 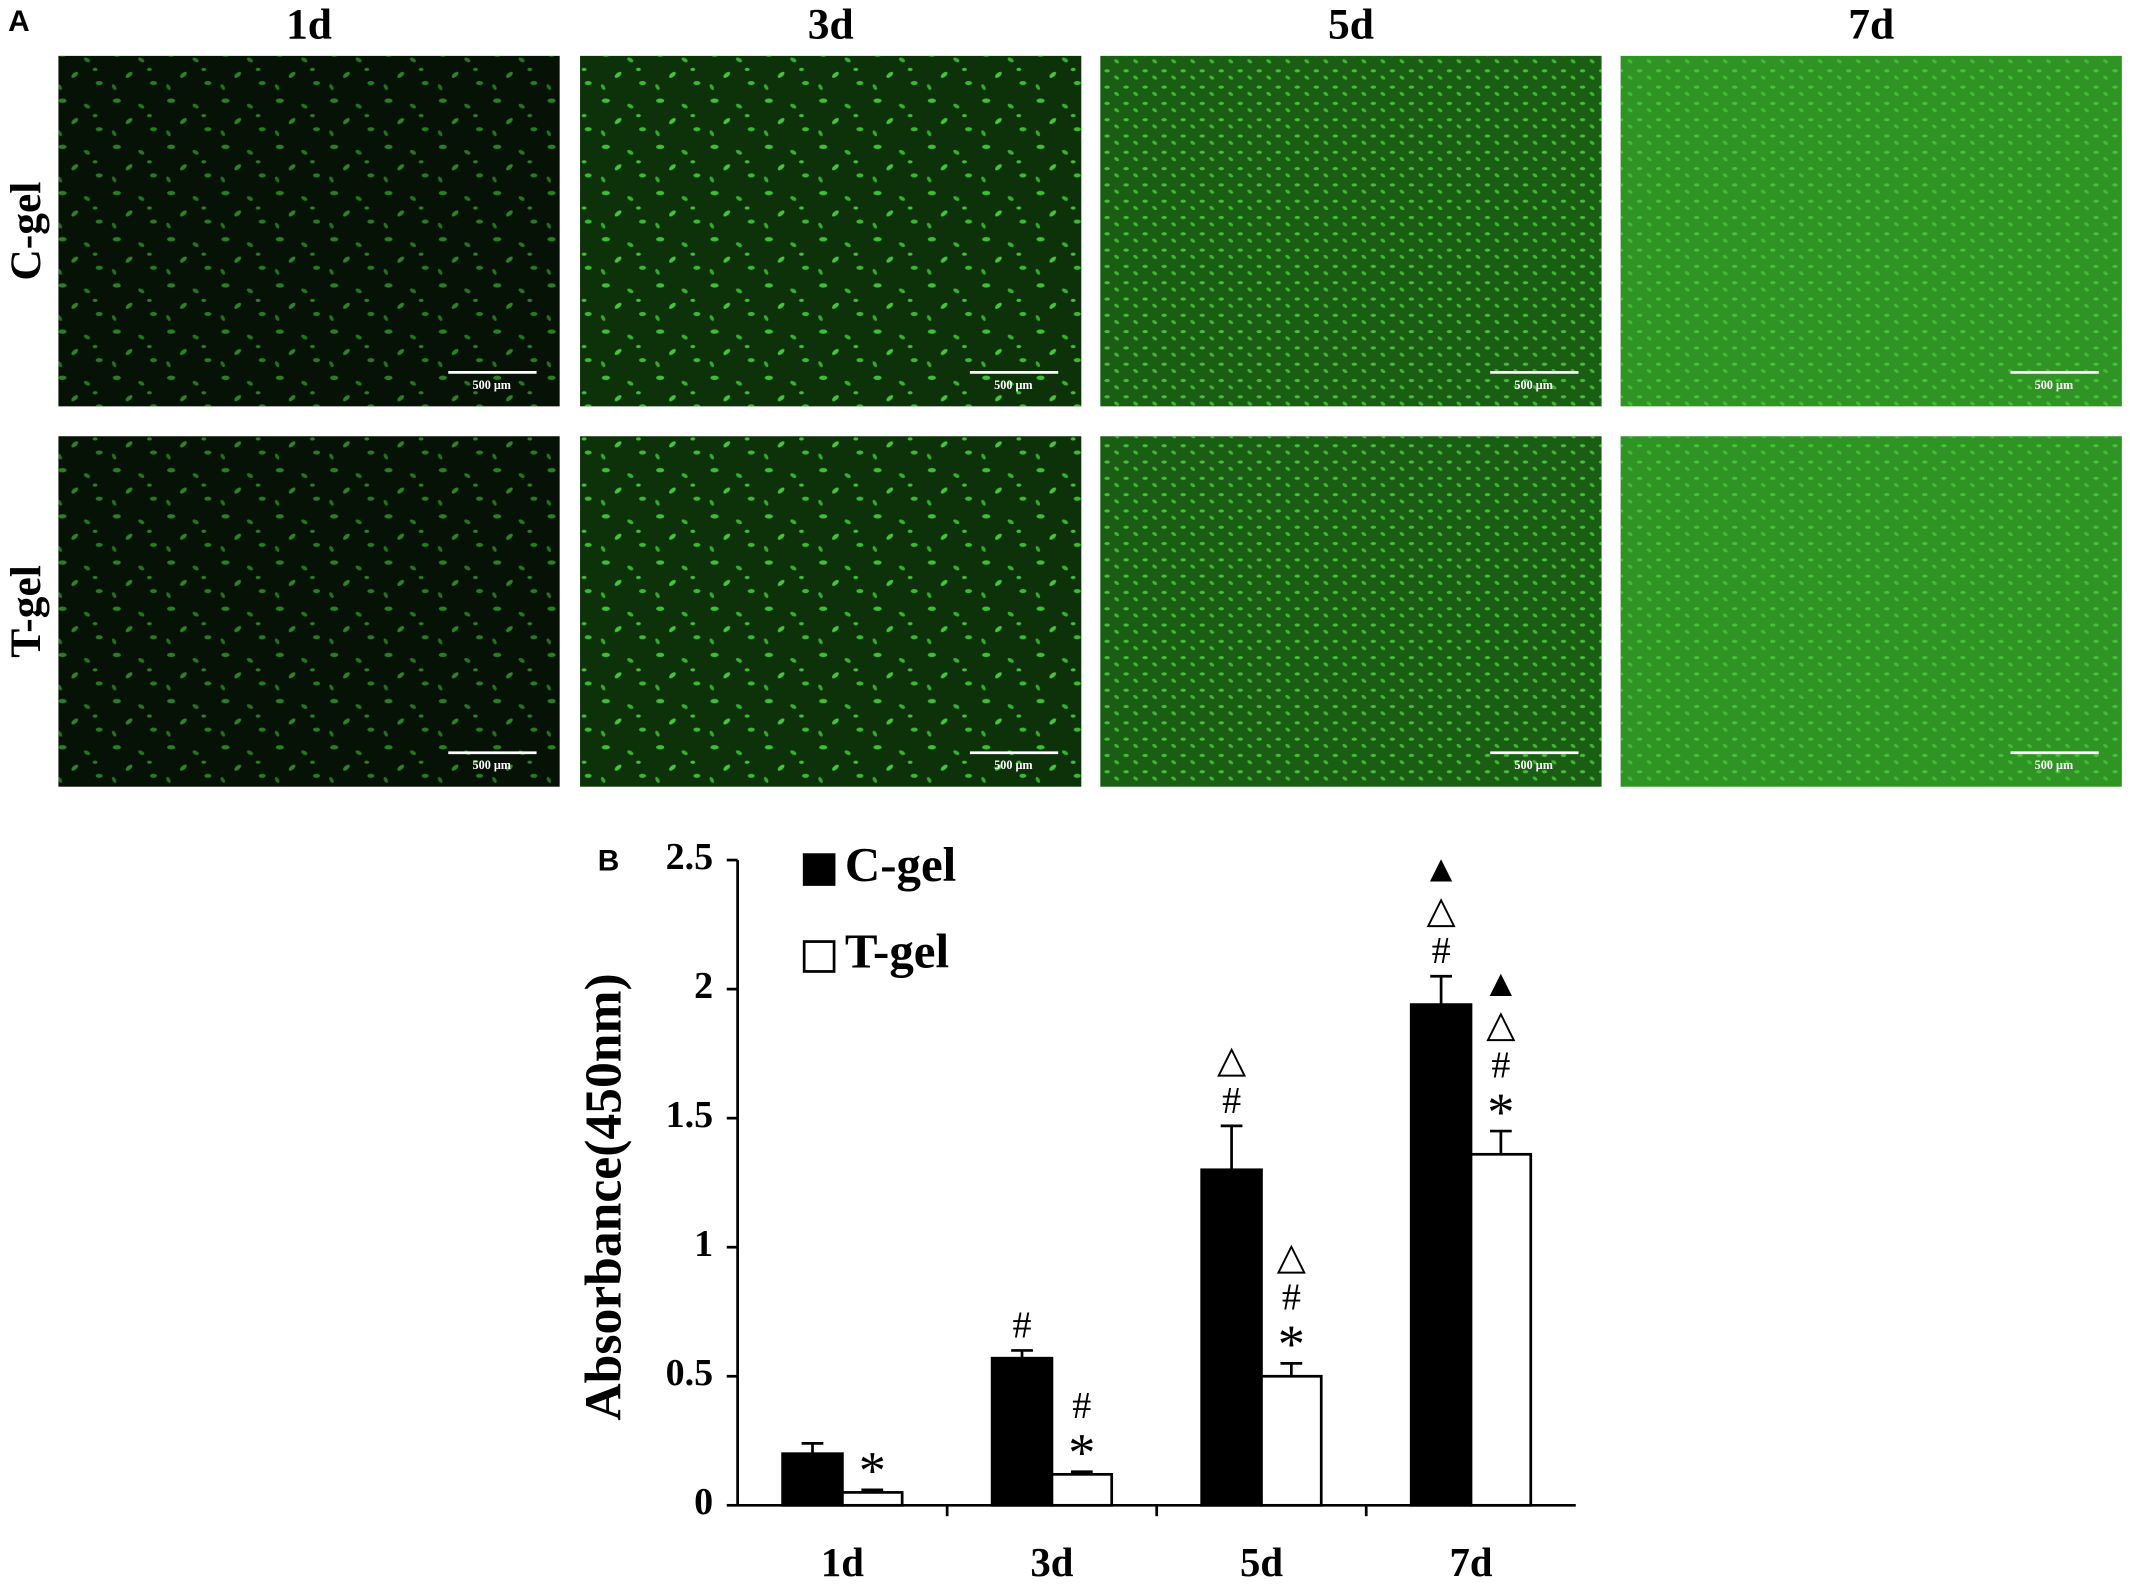 What do you see at coordinates (309, 25) in the screenshot?
I see `column-label: 1d` at bounding box center [309, 25].